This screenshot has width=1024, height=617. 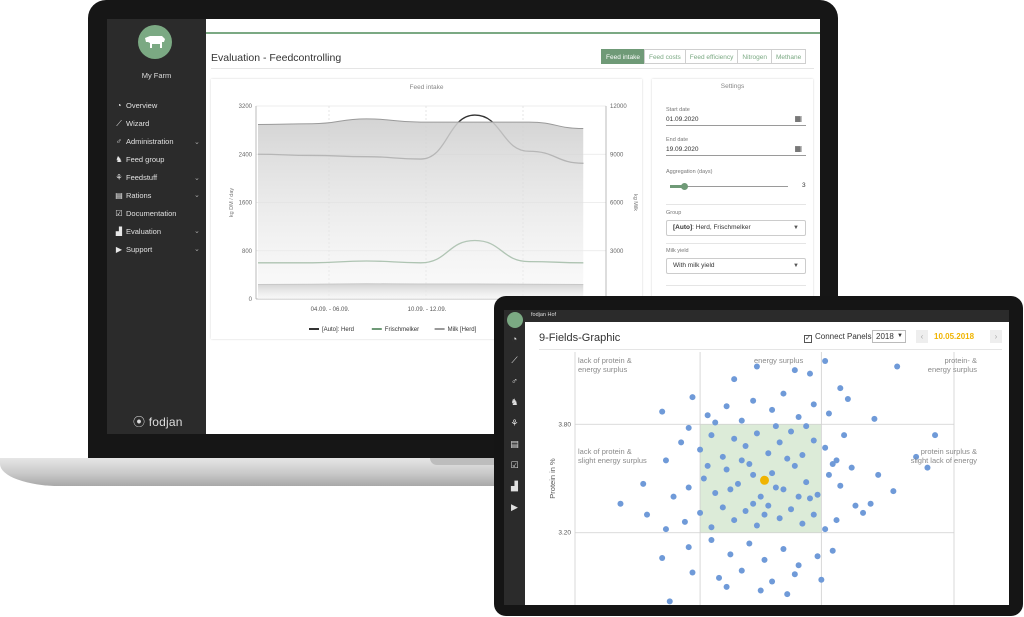 What do you see at coordinates (157, 142) in the screenshot?
I see `sidebar-item-administration: ♂ Administration ⌄` at bounding box center [157, 142].